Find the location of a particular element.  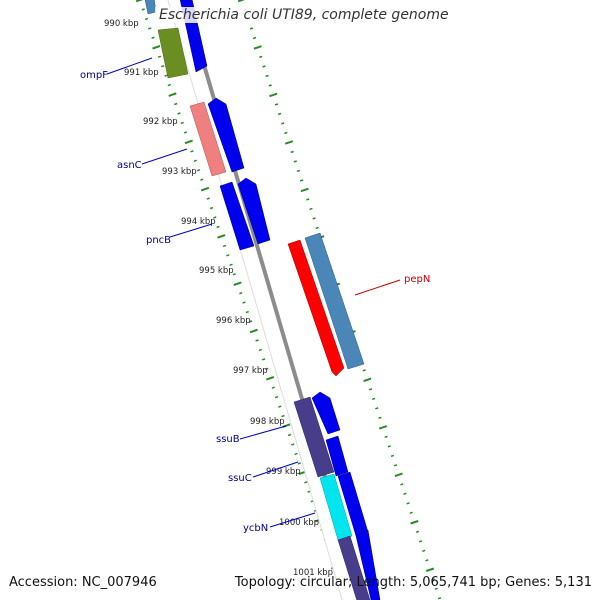

accession-label: Accession: NC_007946 is located at coordinates (83, 582).